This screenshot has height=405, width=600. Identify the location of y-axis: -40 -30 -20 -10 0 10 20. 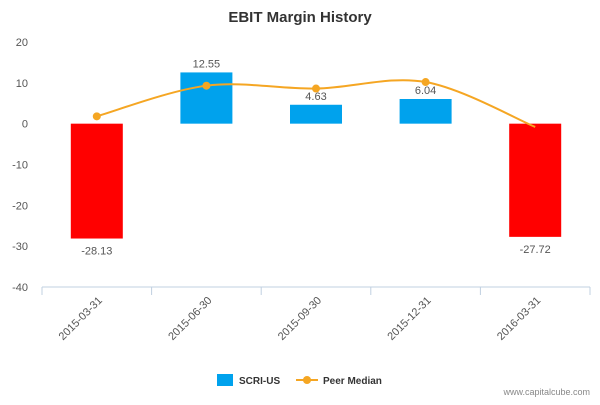
(20, 165).